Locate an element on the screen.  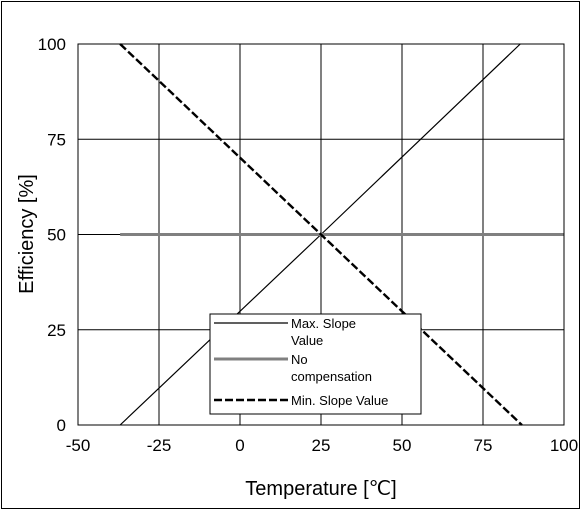
y-tick-label: 25 is located at coordinates (56, 330).